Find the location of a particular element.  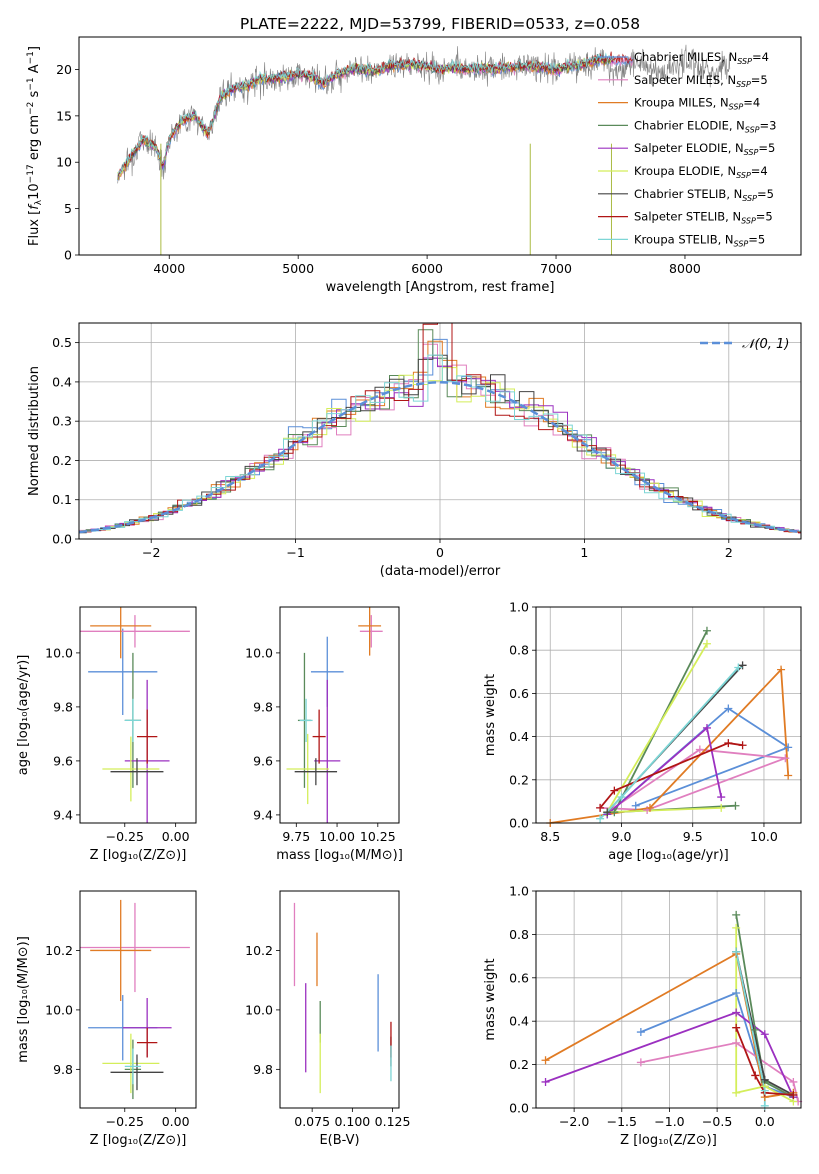

y-tick-label: 0.1 is located at coordinates (62, 499).